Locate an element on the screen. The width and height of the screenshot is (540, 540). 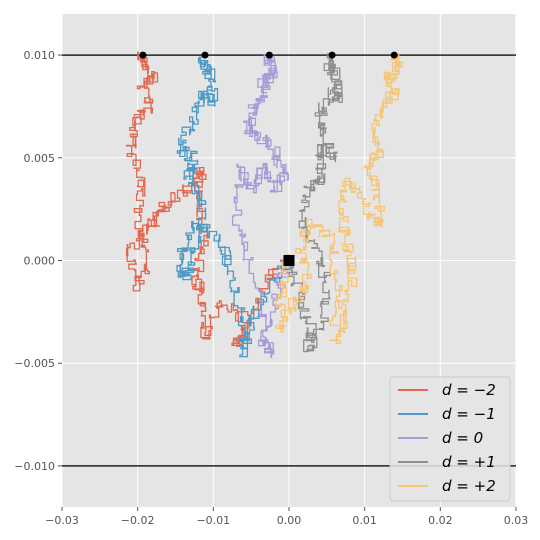
legend-box is located at coordinates (450, 439).